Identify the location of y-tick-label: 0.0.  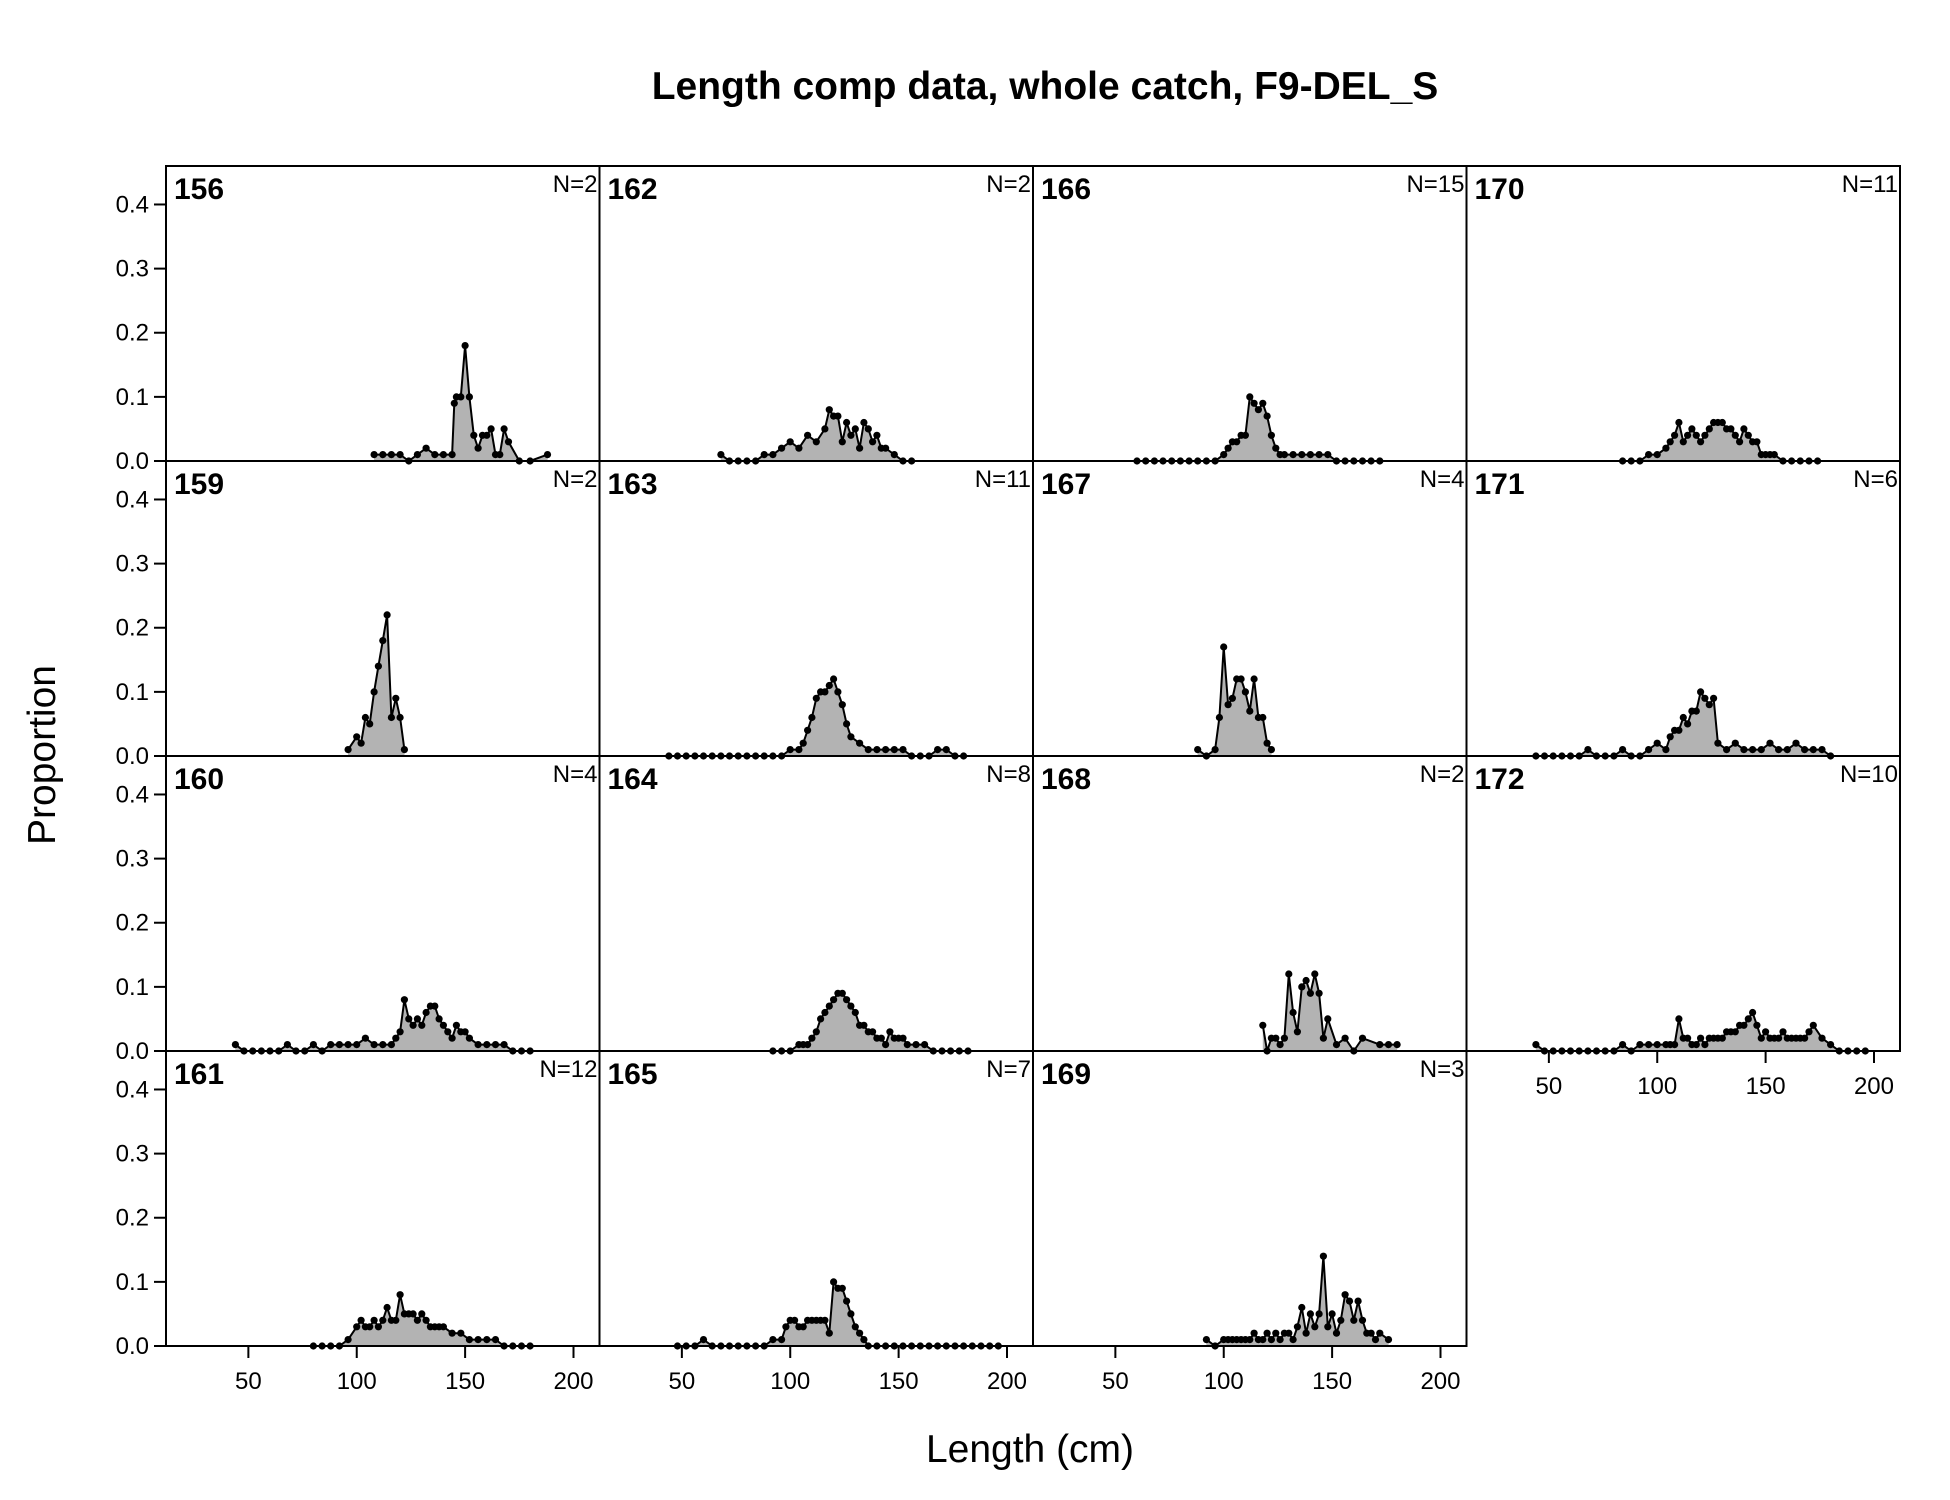
(132, 756).